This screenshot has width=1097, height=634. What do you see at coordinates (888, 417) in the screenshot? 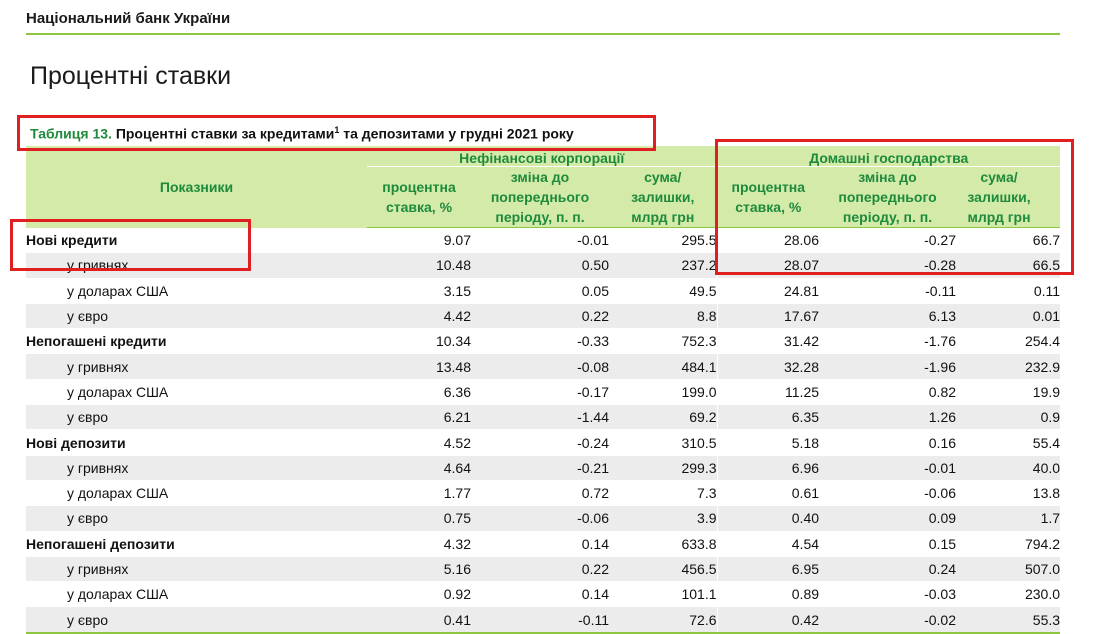
I see `value-cell: 1.26` at bounding box center [888, 417].